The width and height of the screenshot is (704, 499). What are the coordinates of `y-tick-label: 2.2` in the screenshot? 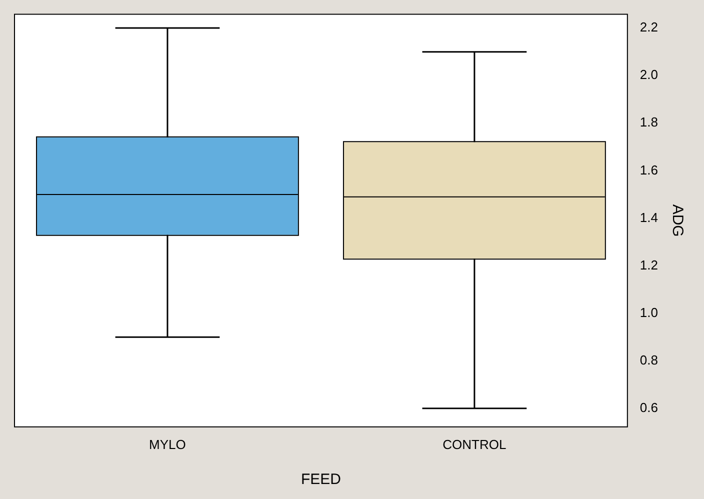 It's located at (649, 27).